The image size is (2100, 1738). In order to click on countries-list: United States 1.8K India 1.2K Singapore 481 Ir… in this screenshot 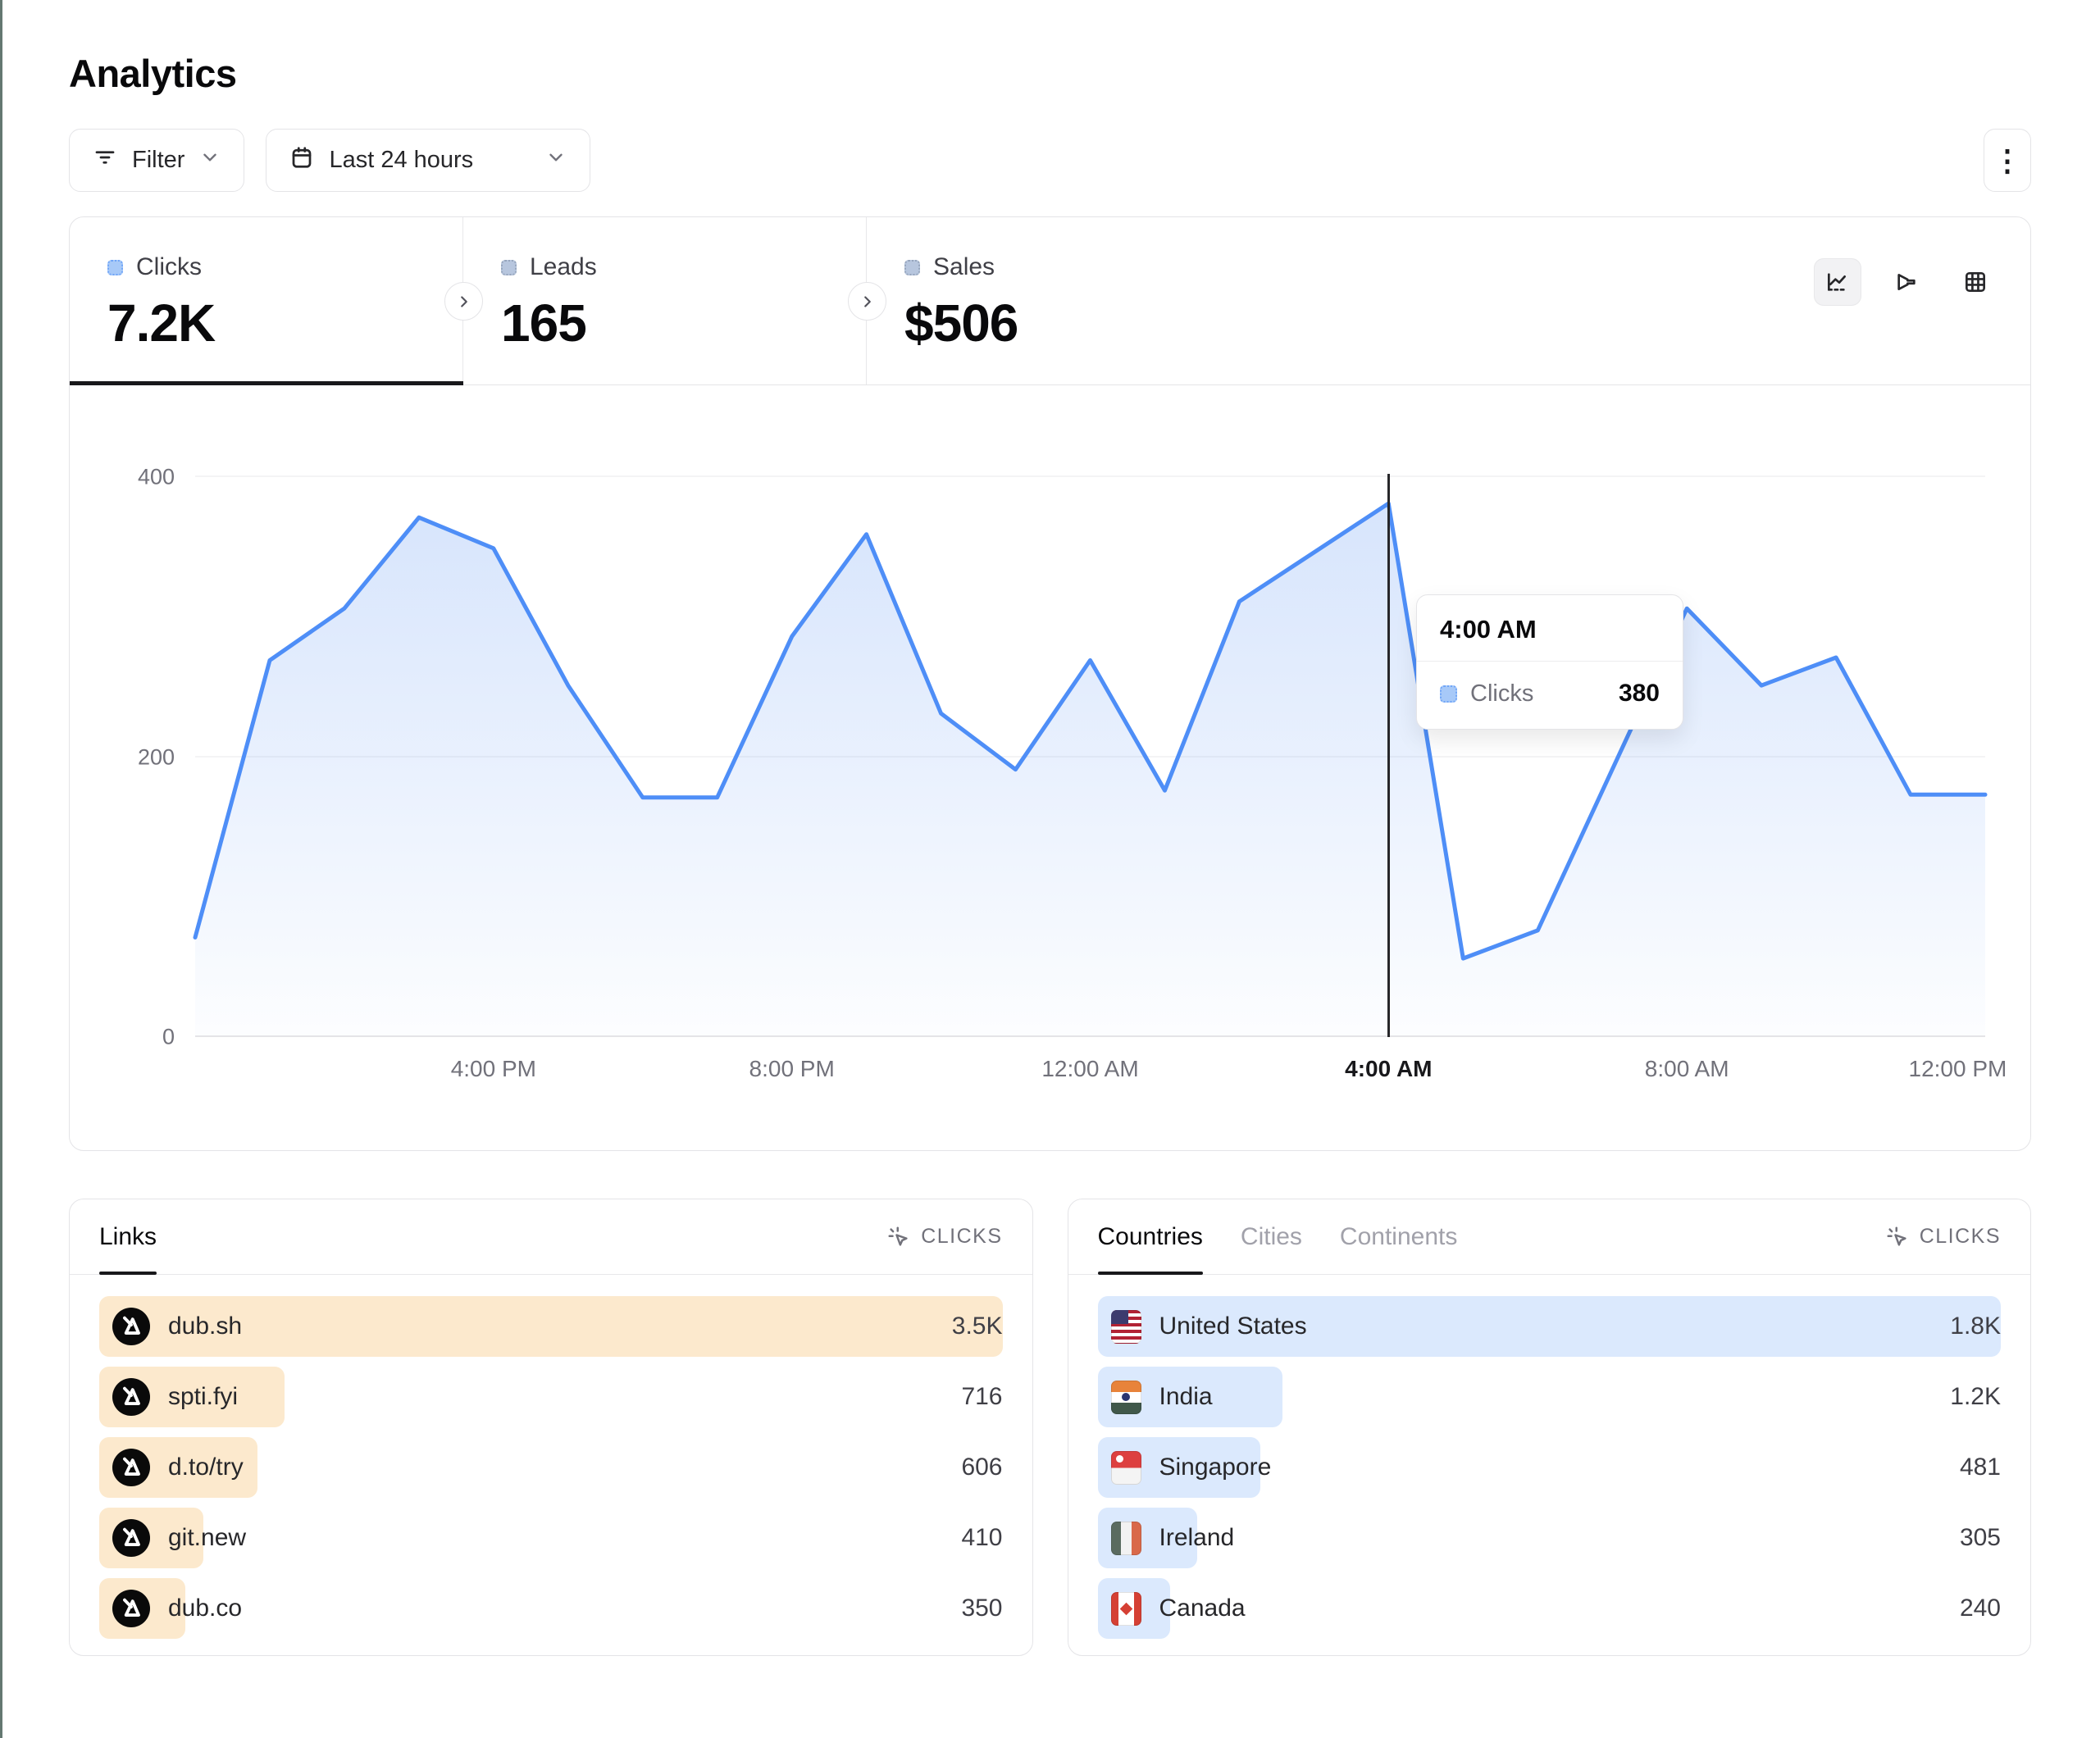, I will do `click(1549, 1457)`.